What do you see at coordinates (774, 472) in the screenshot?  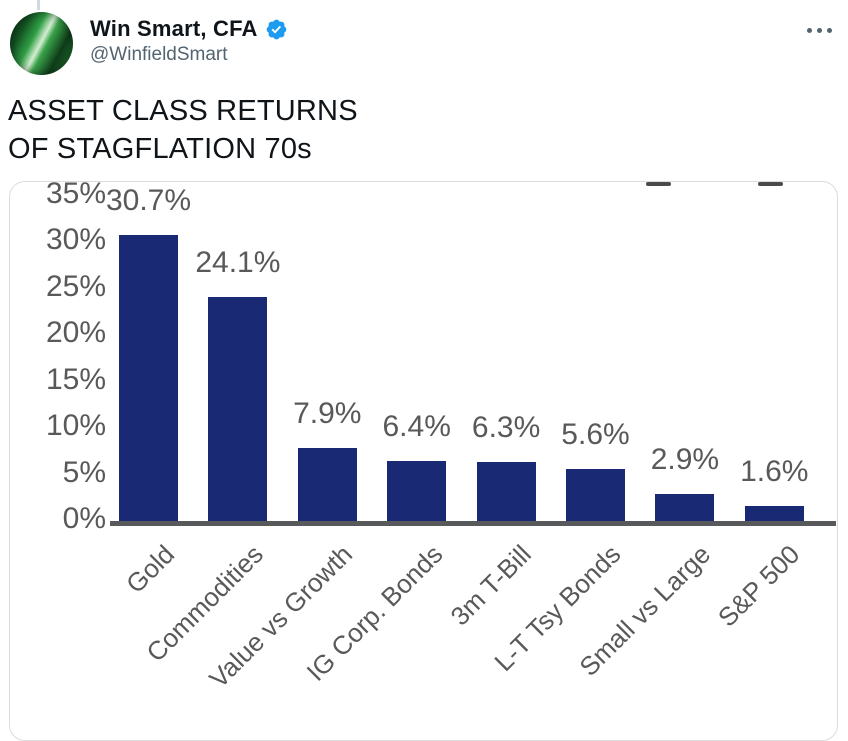 I see `bar-value-label: 1.6%` at bounding box center [774, 472].